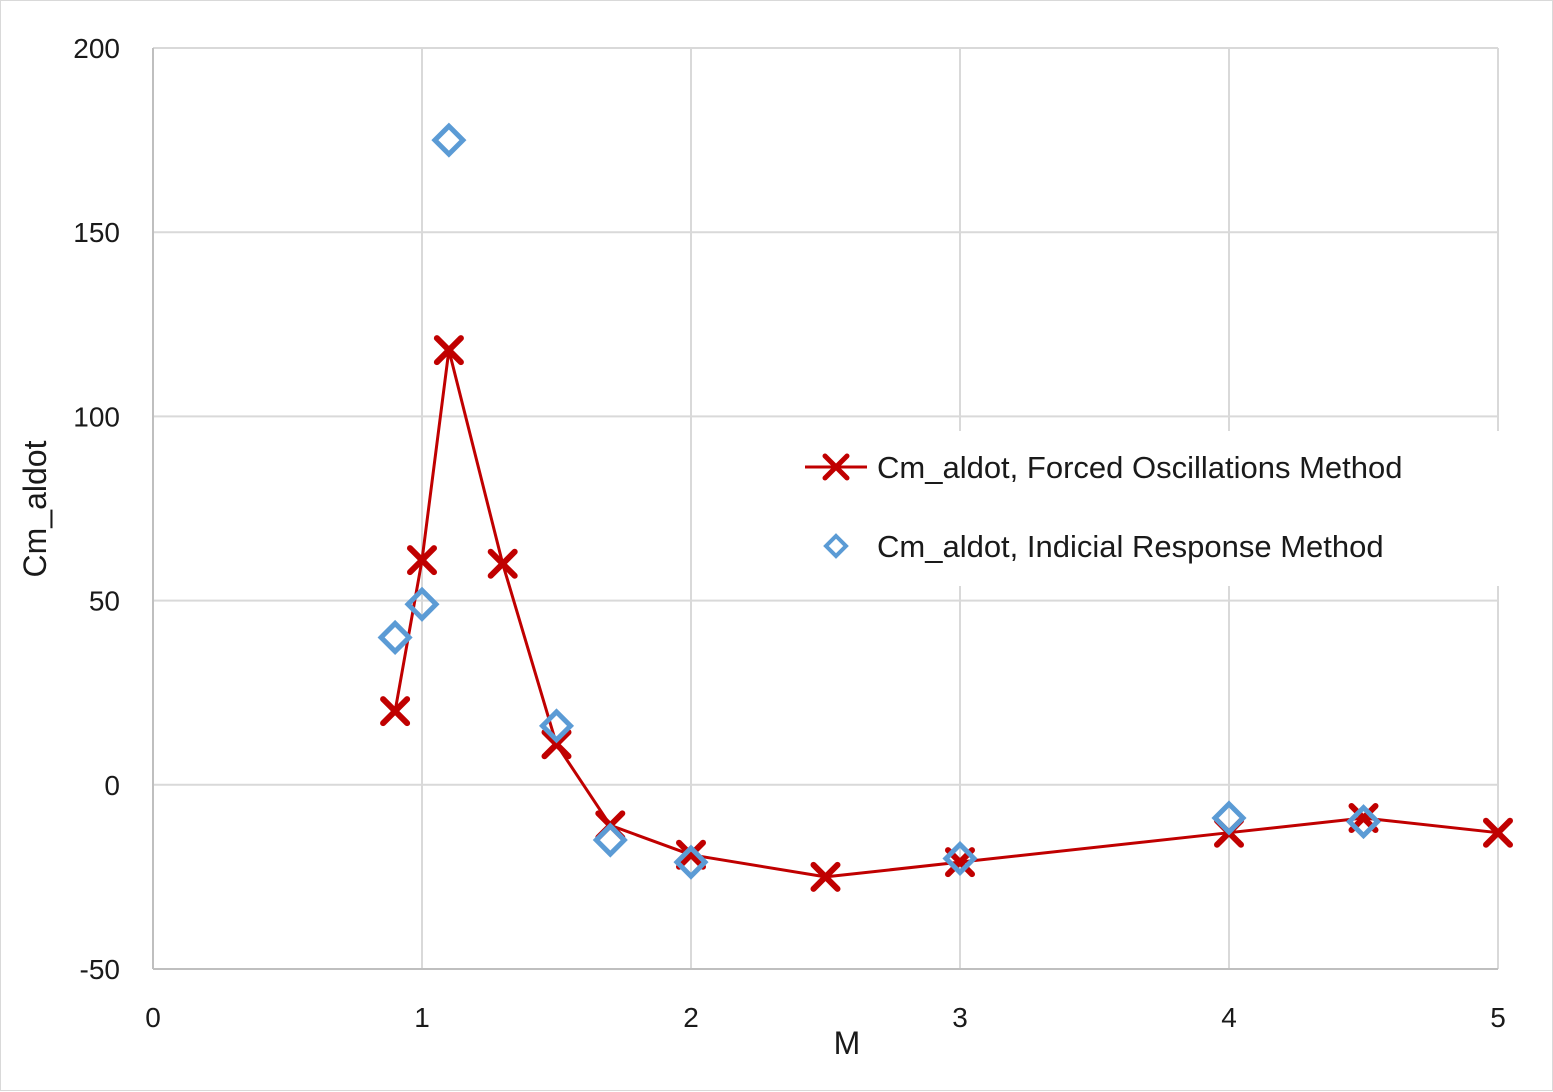  I want to click on y-tick-label: 150, so click(96, 232).